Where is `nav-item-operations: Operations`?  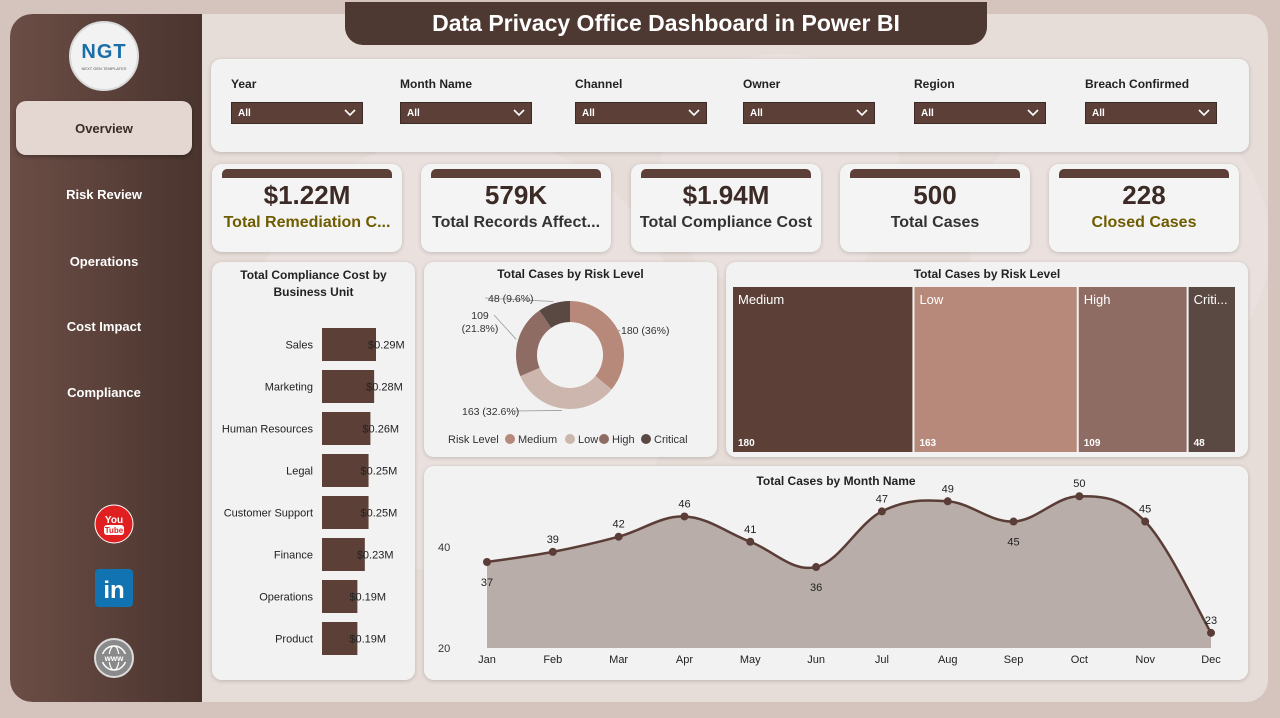 nav-item-operations: Operations is located at coordinates (104, 261).